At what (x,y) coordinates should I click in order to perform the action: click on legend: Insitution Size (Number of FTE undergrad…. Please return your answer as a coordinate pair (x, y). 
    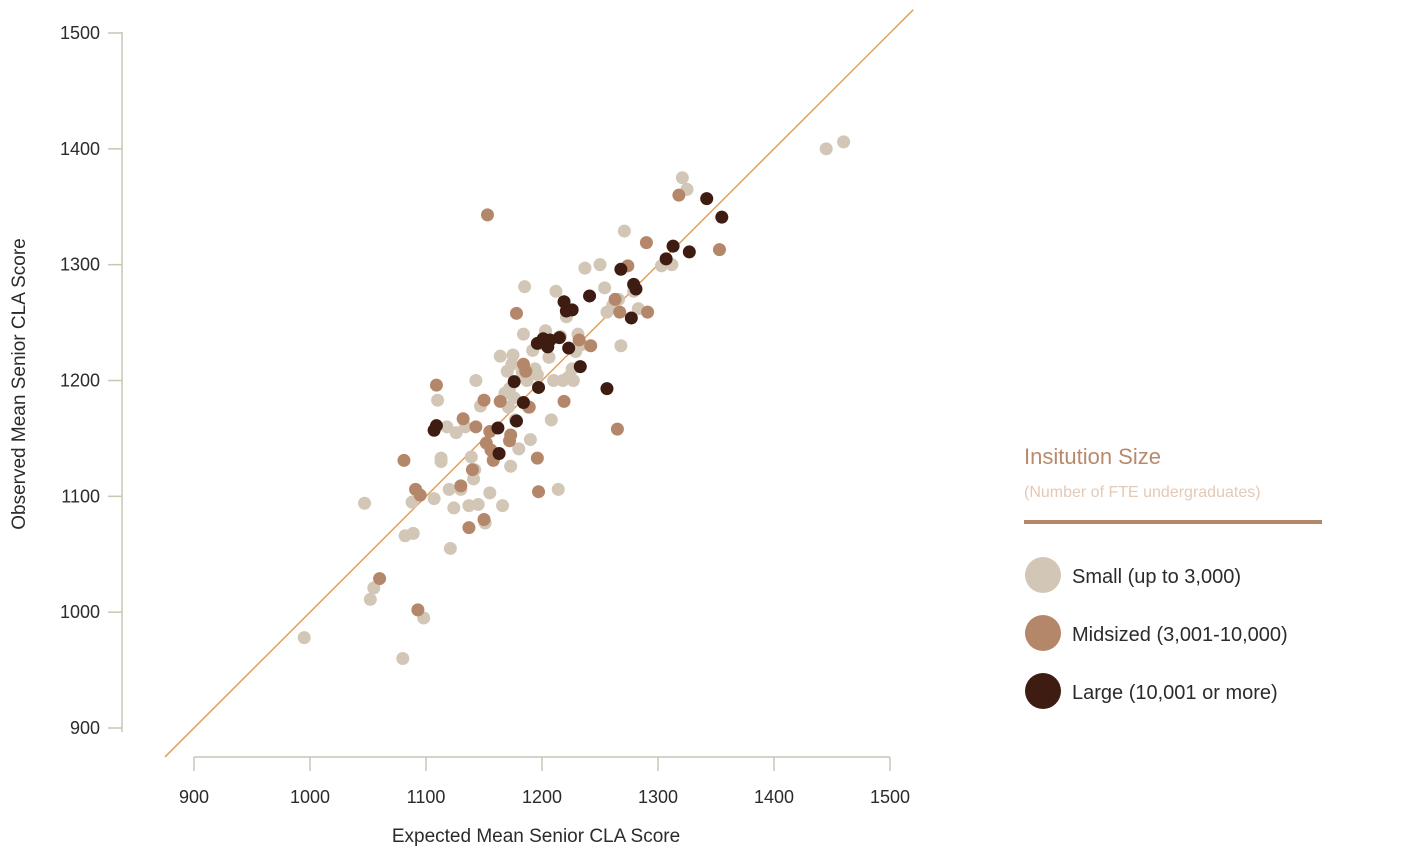
    Looking at the image, I should click on (1173, 576).